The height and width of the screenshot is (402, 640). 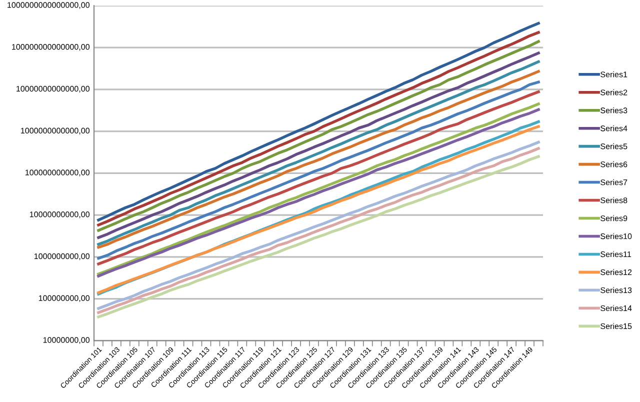 What do you see at coordinates (66, 340) in the screenshot?
I see `y-tick-label: 10000000,00` at bounding box center [66, 340].